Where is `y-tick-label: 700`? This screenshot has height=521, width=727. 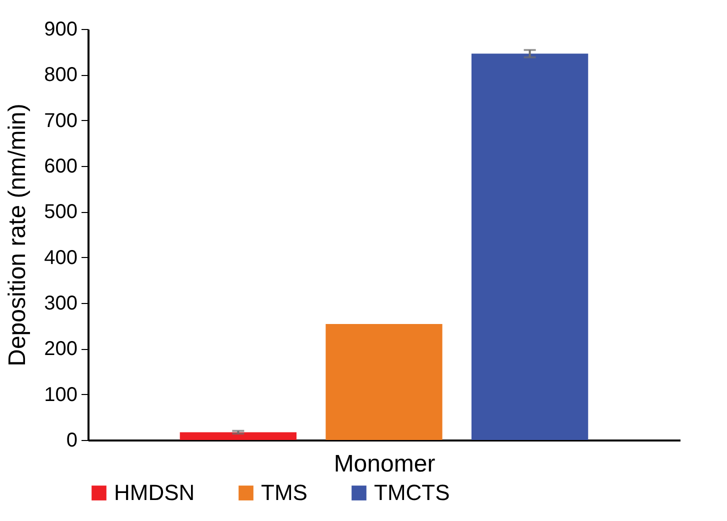
y-tick-label: 700 is located at coordinates (61, 121).